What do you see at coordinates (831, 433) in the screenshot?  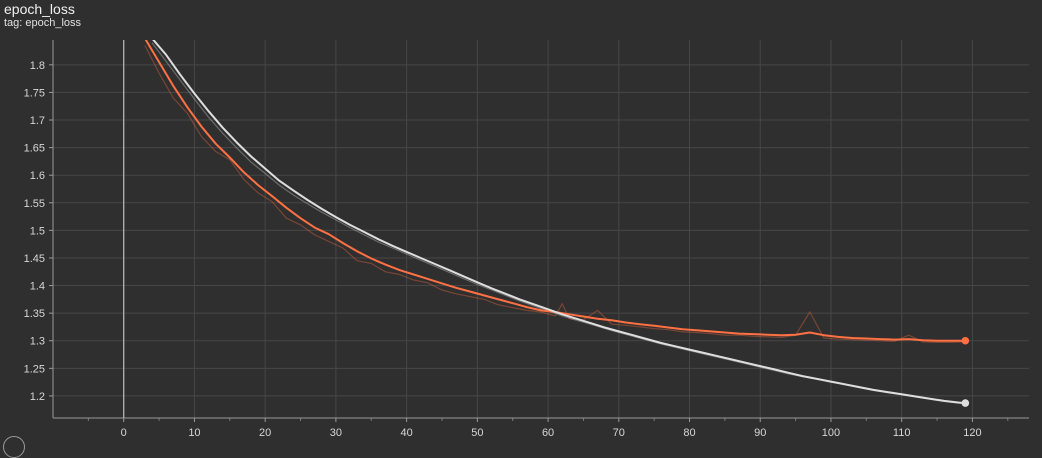 I see `x-tick-label: 100` at bounding box center [831, 433].